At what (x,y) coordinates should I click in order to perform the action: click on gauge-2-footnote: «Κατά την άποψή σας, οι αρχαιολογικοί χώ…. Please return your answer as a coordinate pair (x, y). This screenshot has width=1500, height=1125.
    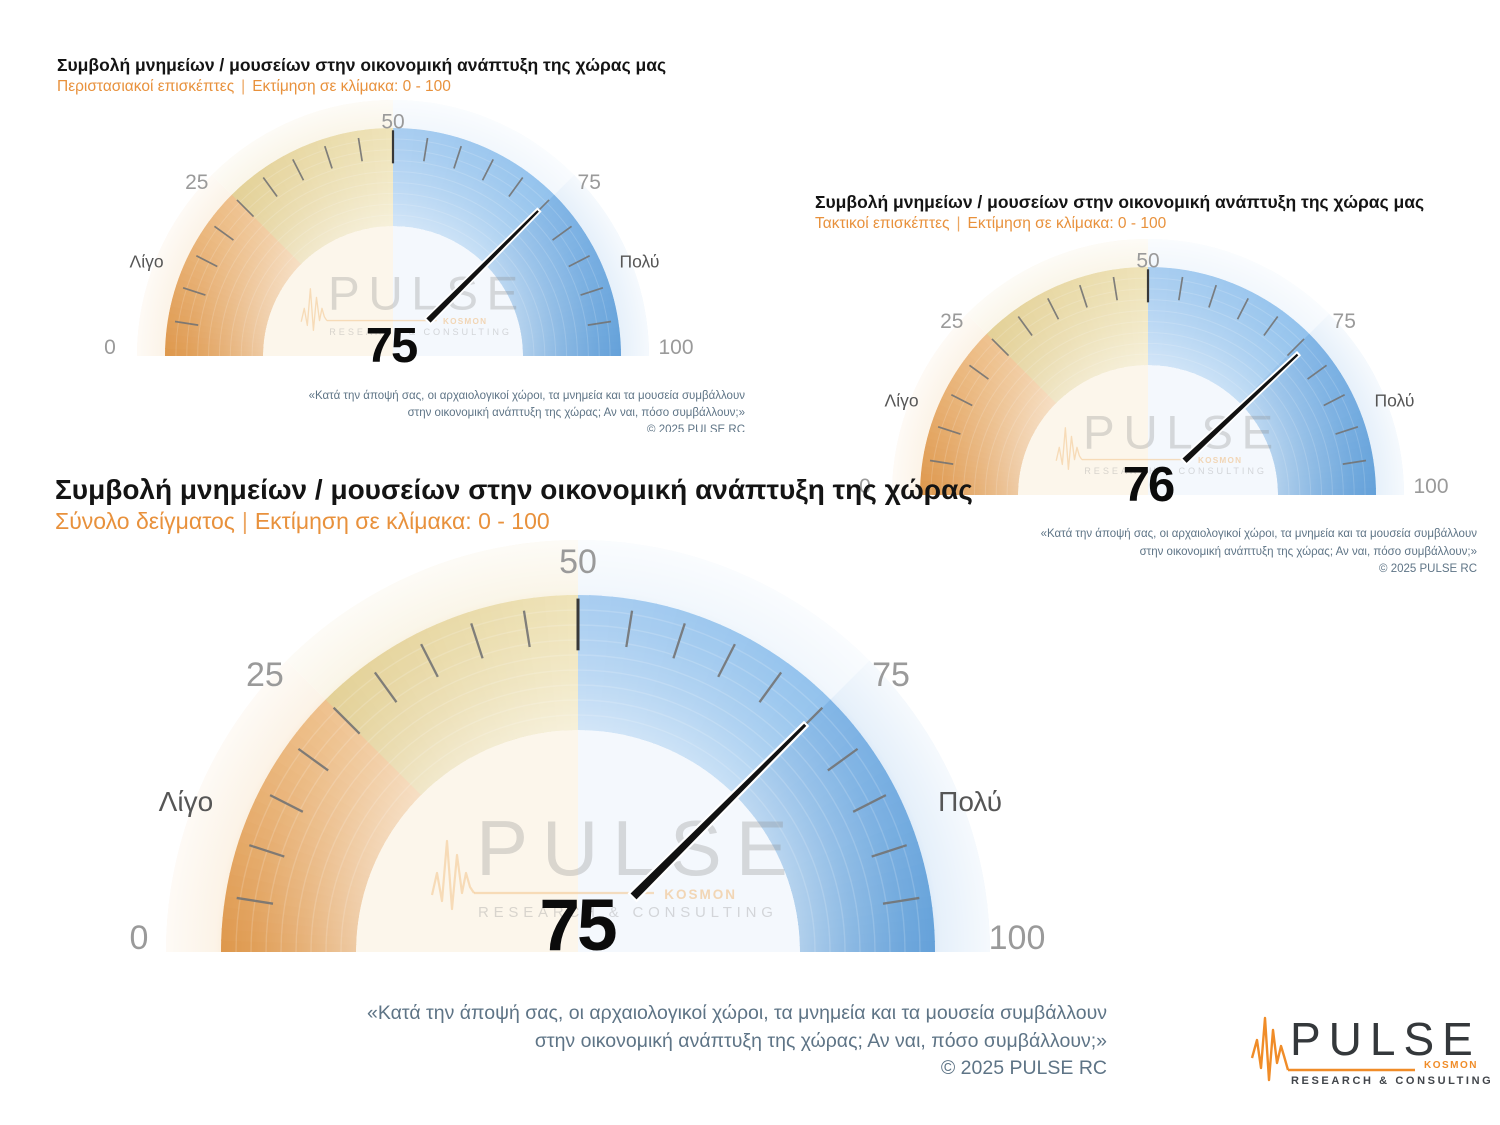
    Looking at the image, I should click on (1259, 552).